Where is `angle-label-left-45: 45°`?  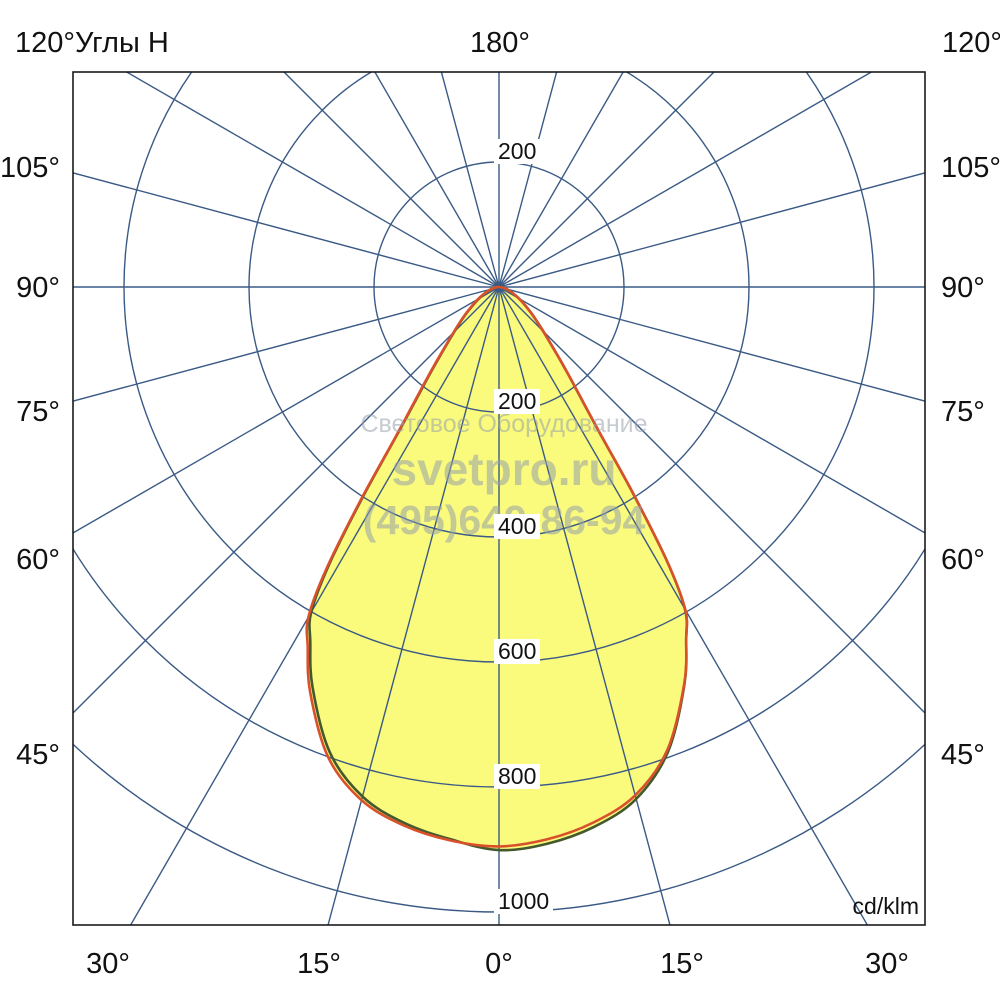
angle-label-left-45: 45° is located at coordinates (38, 755).